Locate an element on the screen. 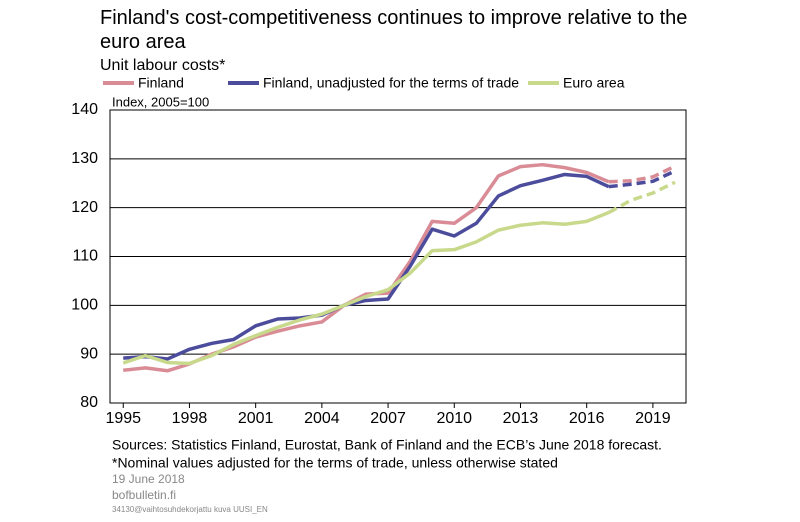 This screenshot has width=800, height=522. subtitle: Unit labour costs* is located at coordinates (162, 65).